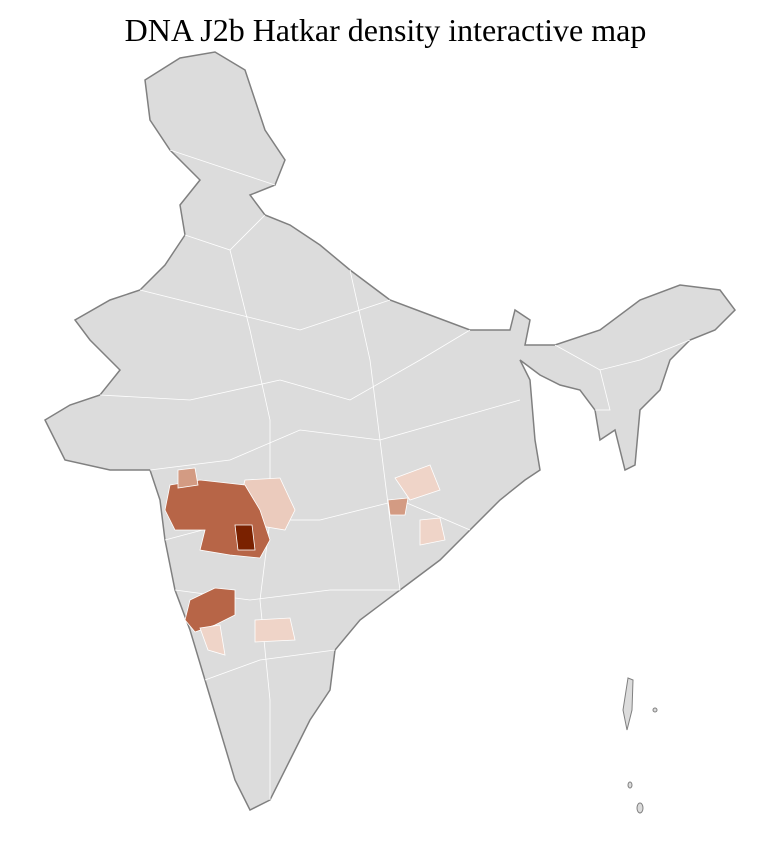 Image resolution: width=771 pixels, height=841 pixels. I want to click on region-dark, so click(245, 537).